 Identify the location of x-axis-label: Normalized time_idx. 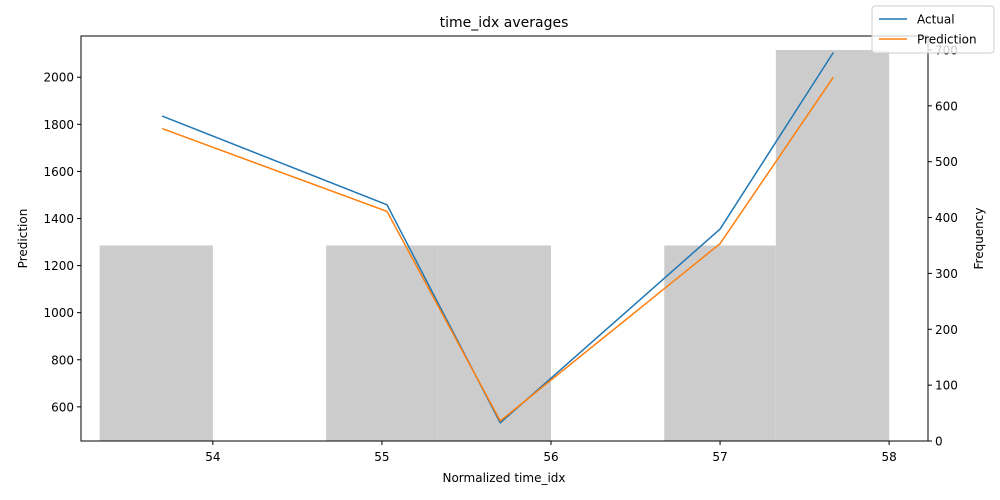
(503, 478).